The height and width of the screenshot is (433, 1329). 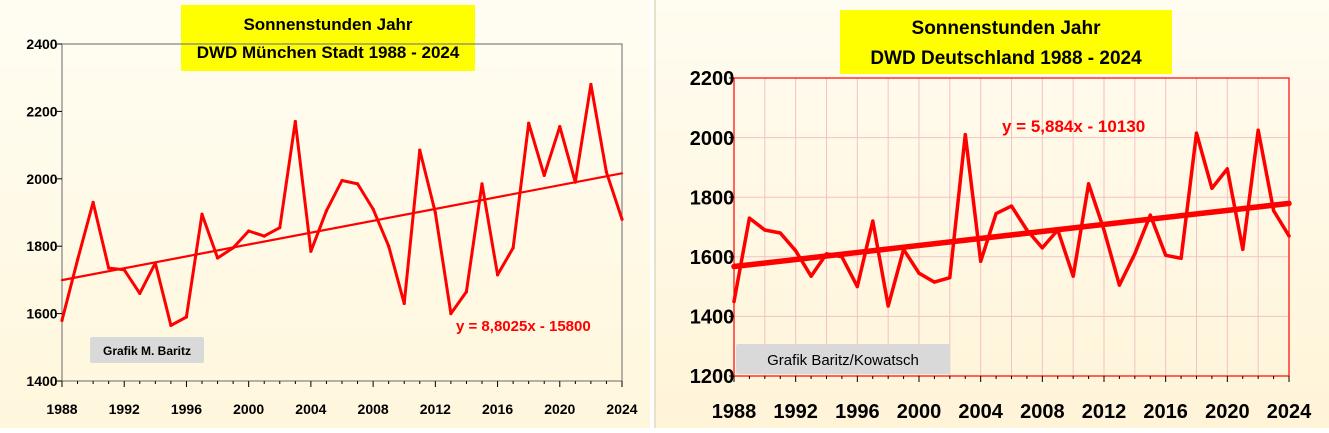 I want to click on chart-subtitle: DWD Deutschland 1988 - 2024, so click(x=1006, y=58).